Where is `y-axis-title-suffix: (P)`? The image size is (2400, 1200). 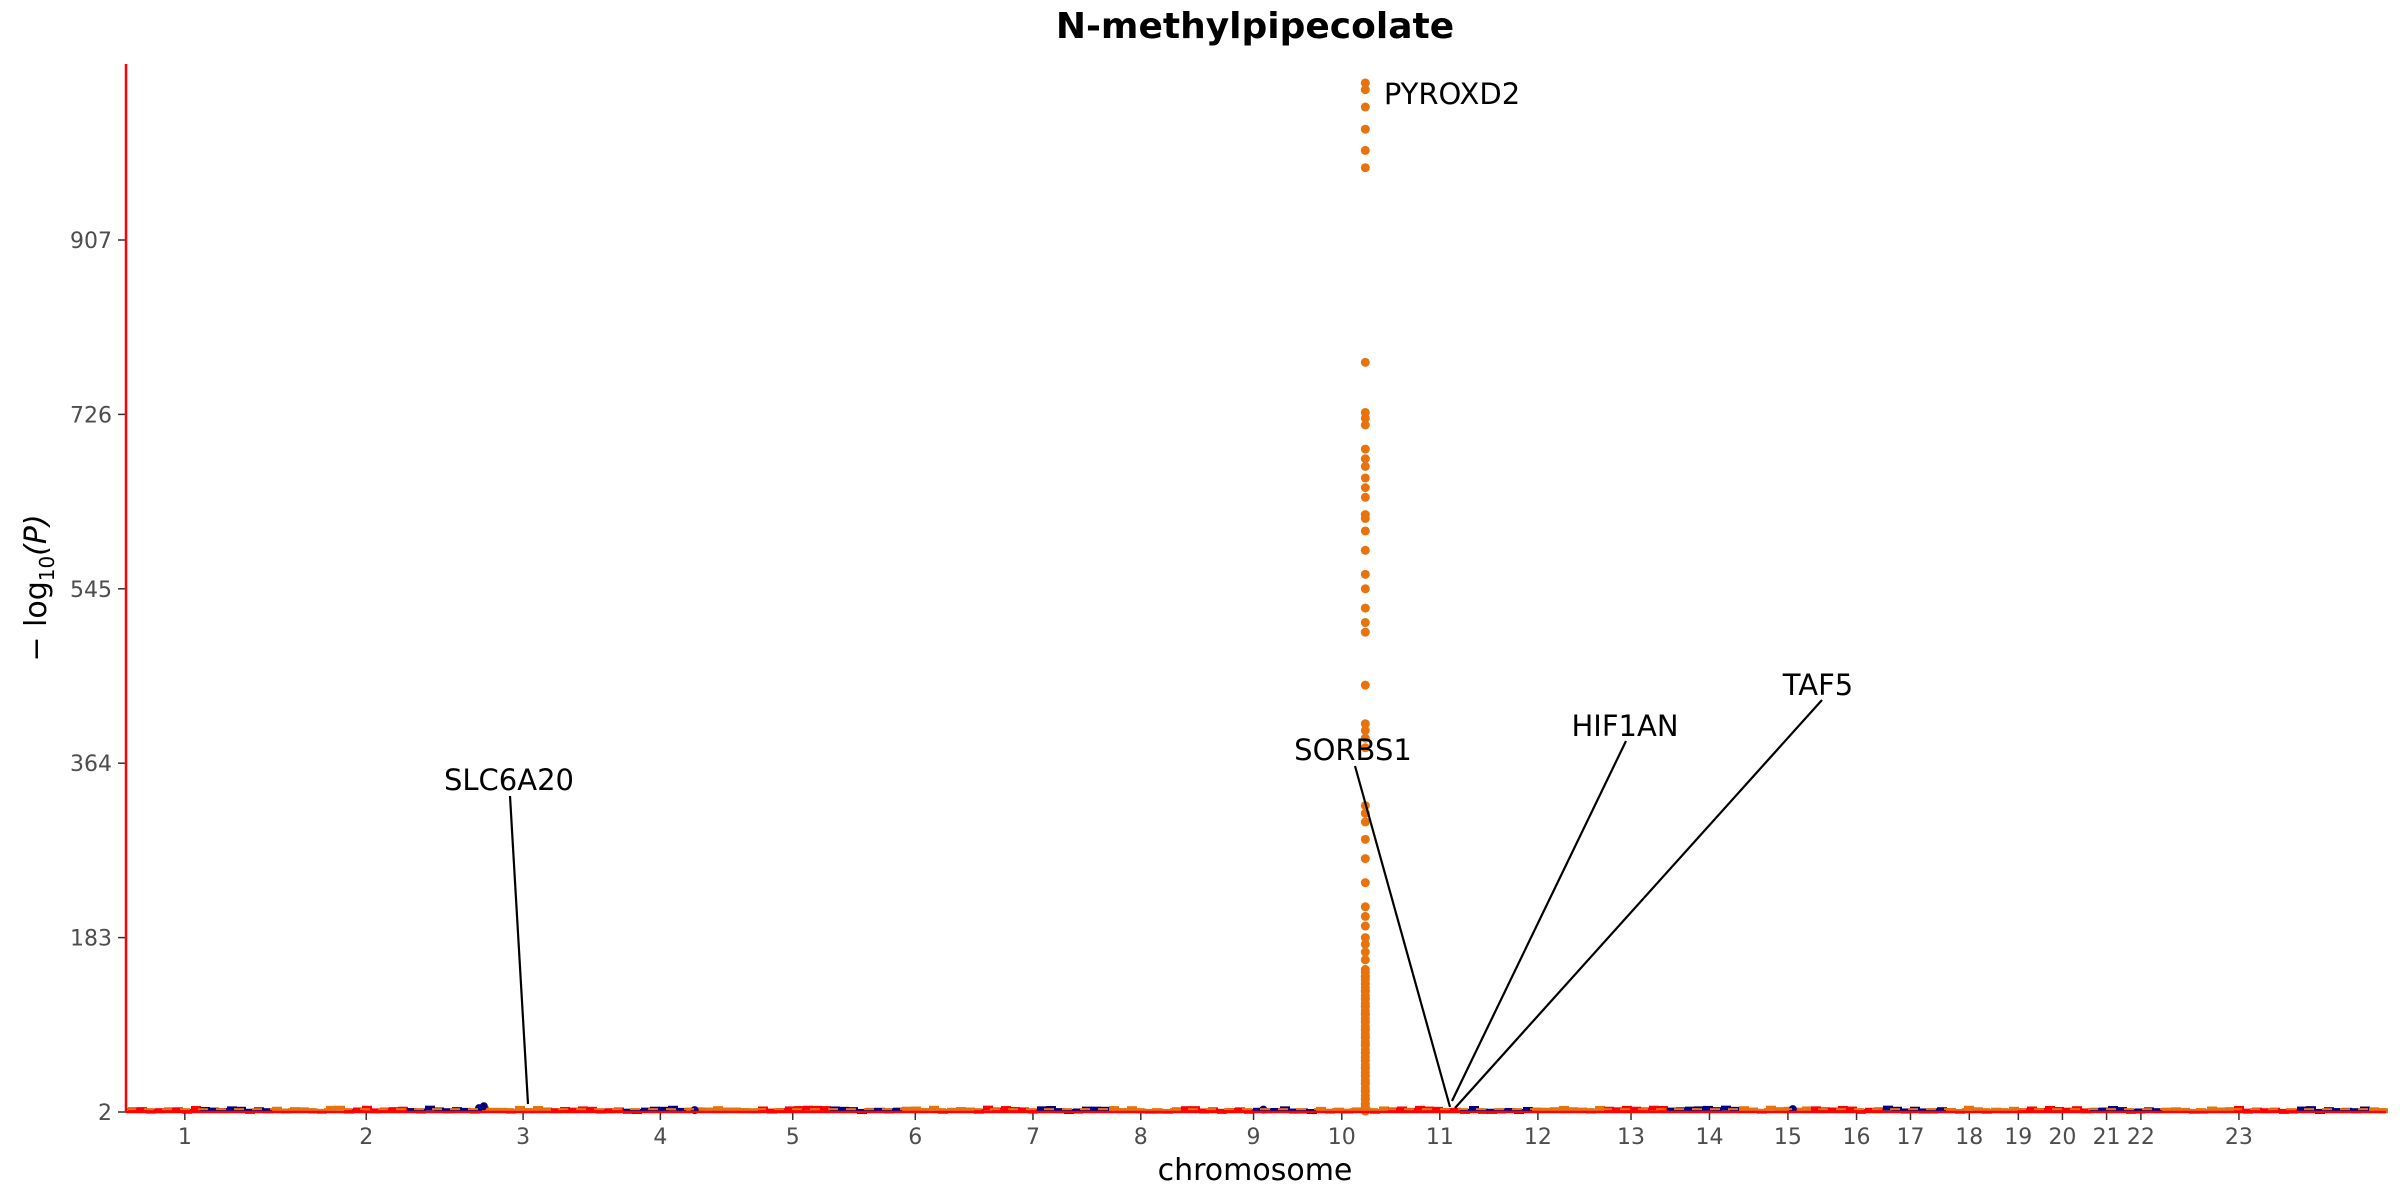 y-axis-title-suffix: (P) is located at coordinates (36, 535).